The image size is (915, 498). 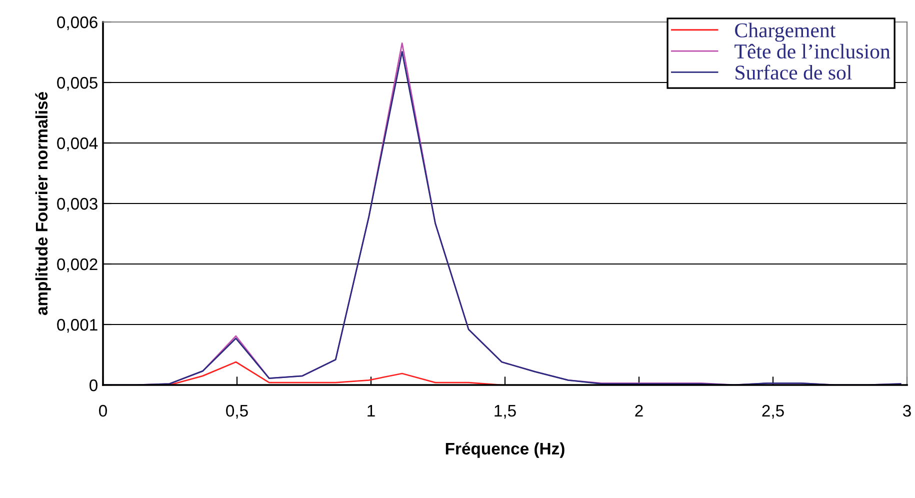 What do you see at coordinates (77, 83) in the screenshot?
I see `y-tick-label: 0,005` at bounding box center [77, 83].